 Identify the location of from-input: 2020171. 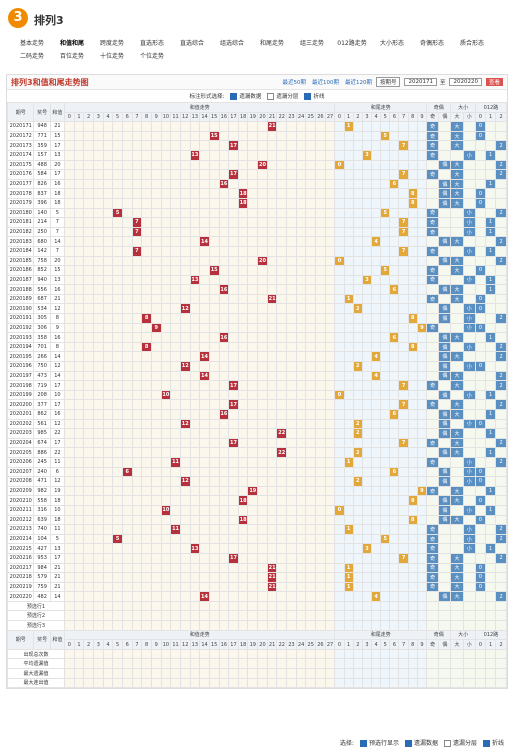
(420, 82).